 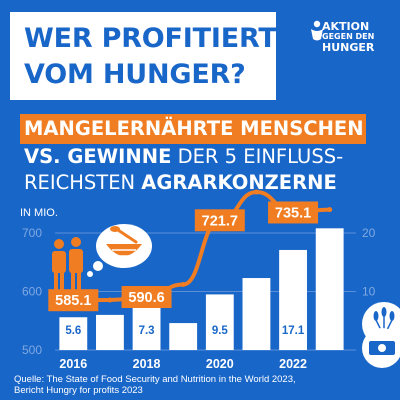 I want to click on subtitle-agrarkonzerne: AGRARKONZERNE, so click(x=239, y=182).